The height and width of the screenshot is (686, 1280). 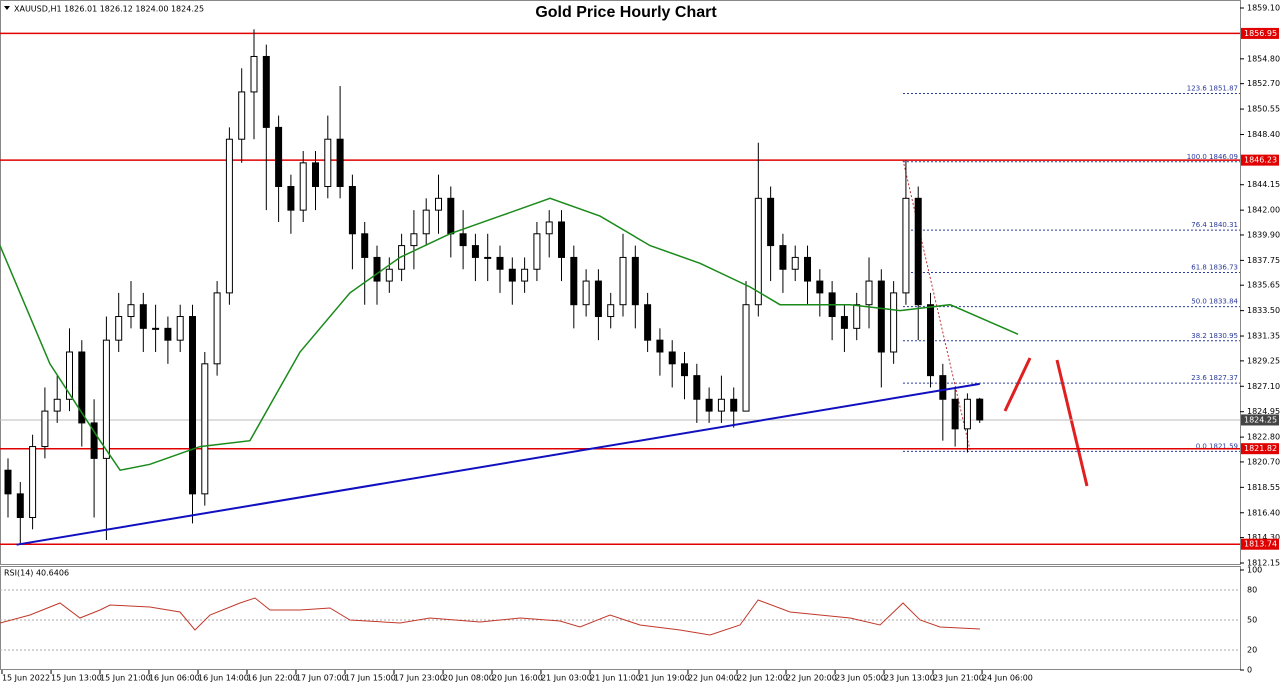 I want to click on x-tick-label: 15 Jun 21:00, so click(x=125, y=678).